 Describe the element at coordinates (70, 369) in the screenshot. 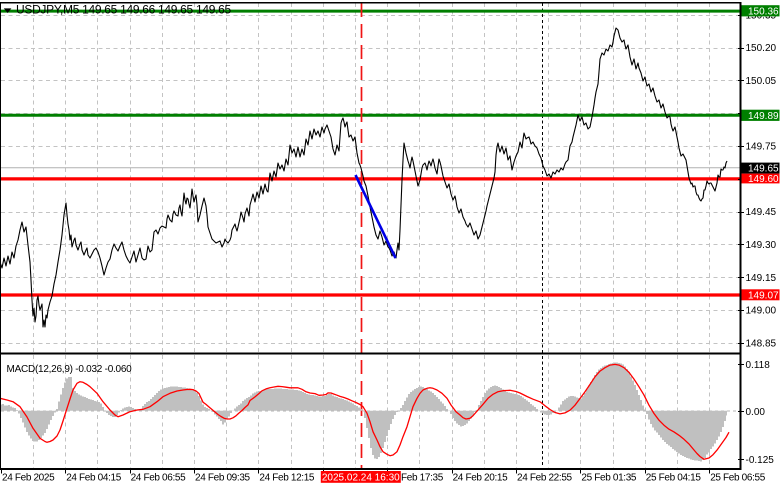

I see `svg-text: MACD(12,26,9) -0.032 -0.060` at that location.